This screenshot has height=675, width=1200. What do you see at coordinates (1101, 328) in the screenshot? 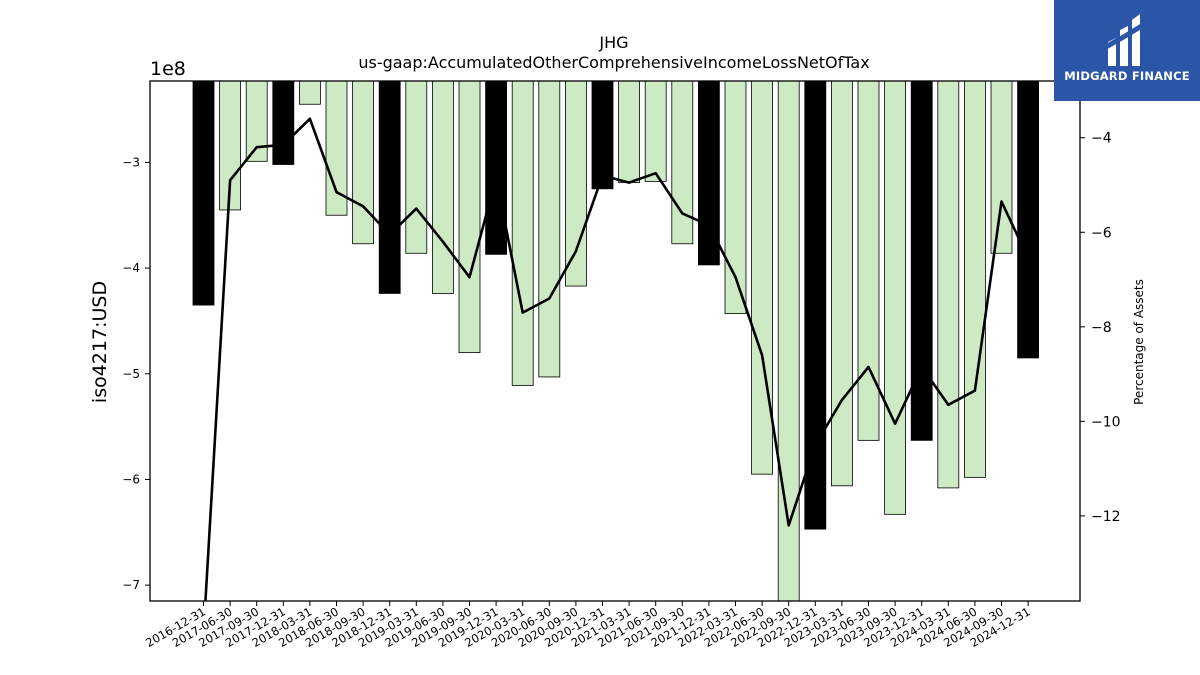
I see `y2-tick-label: −8` at bounding box center [1101, 328].